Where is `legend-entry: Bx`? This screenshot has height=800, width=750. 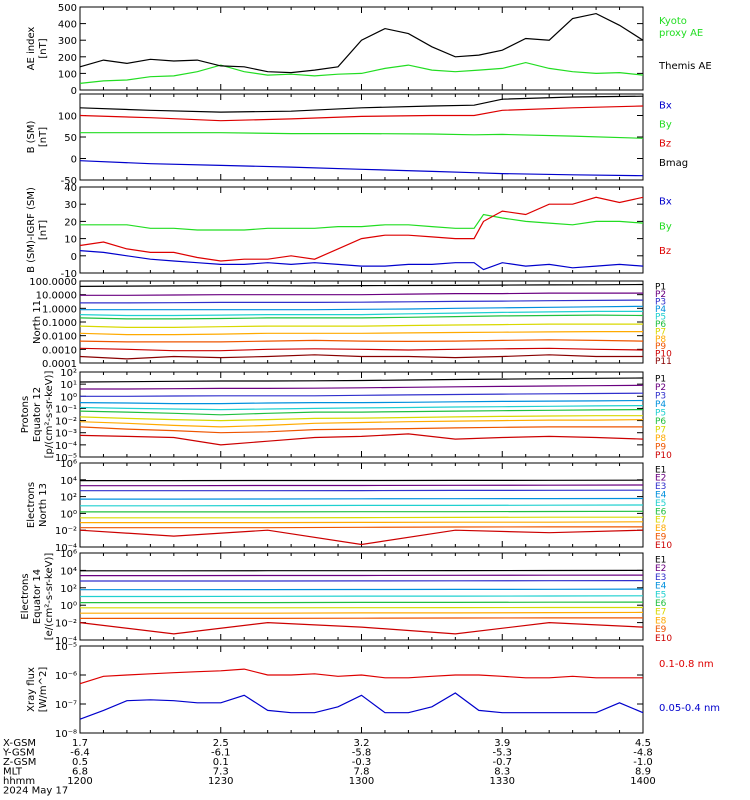
legend-entry: Bx is located at coordinates (665, 202).